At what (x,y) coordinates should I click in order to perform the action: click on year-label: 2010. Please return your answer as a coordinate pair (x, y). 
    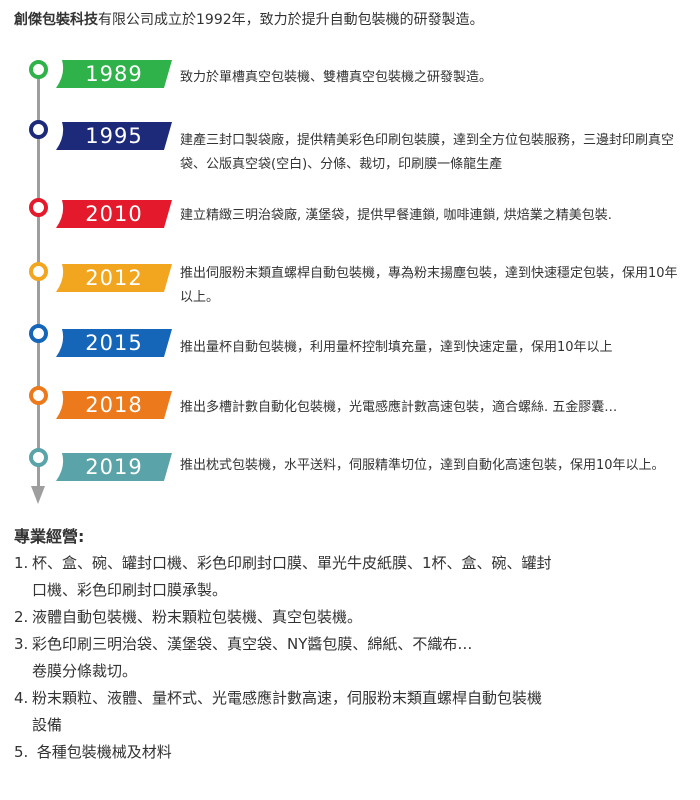
    Looking at the image, I should click on (114, 214).